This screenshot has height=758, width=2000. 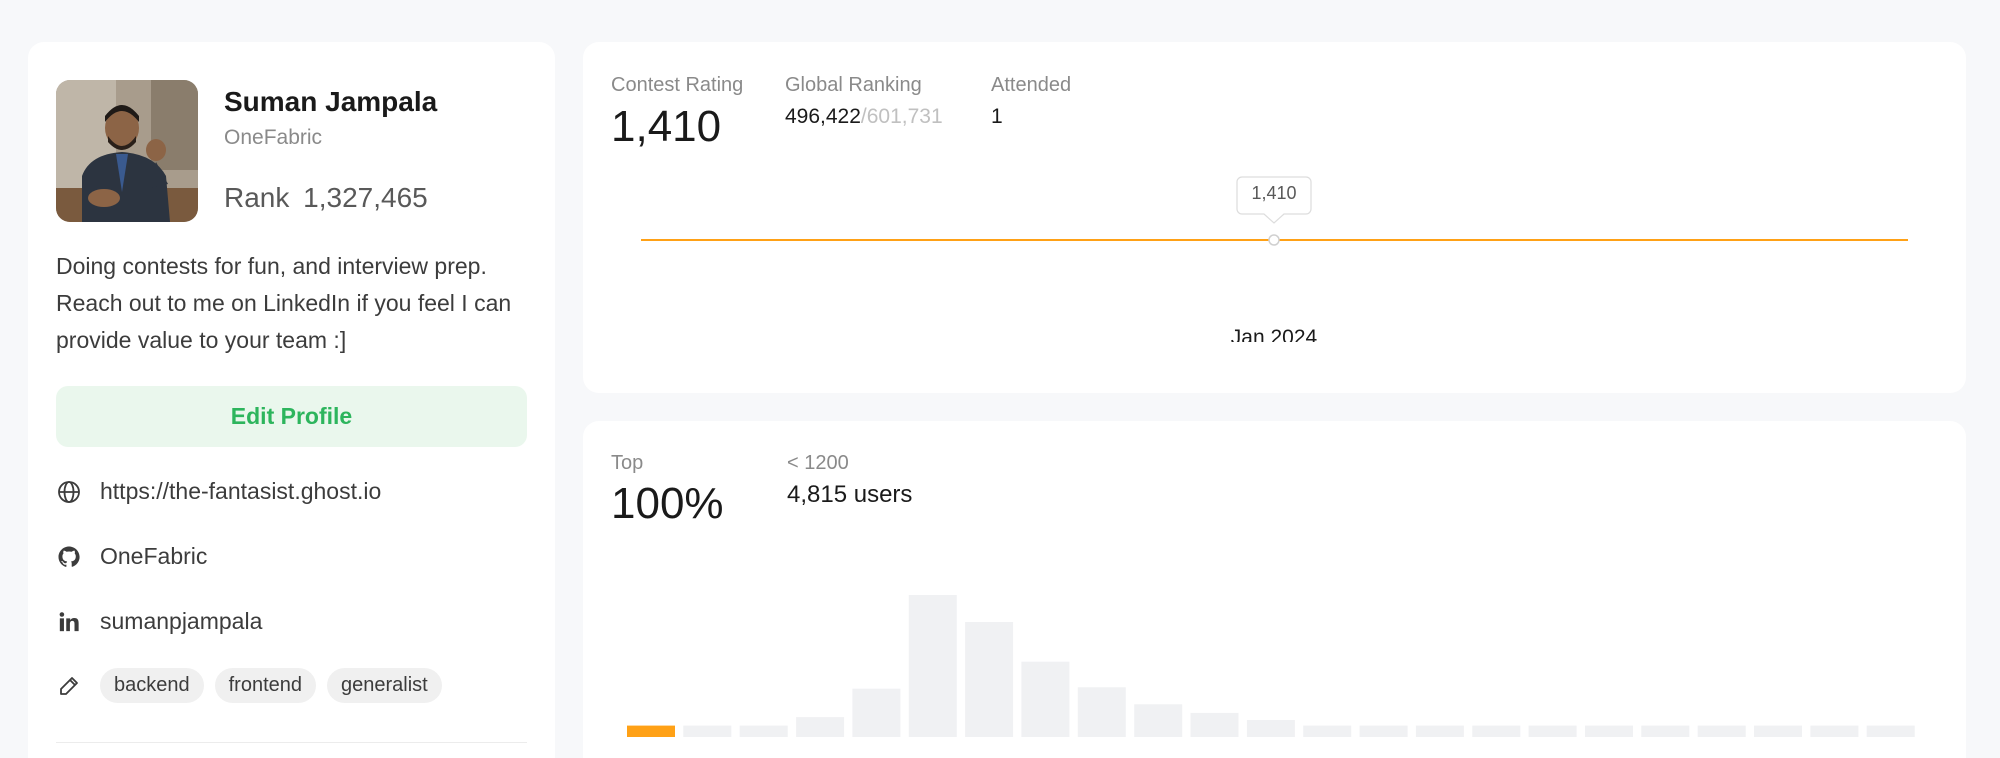 What do you see at coordinates (241, 491) in the screenshot?
I see `website-text: https://the-fantasist.ghost.io` at bounding box center [241, 491].